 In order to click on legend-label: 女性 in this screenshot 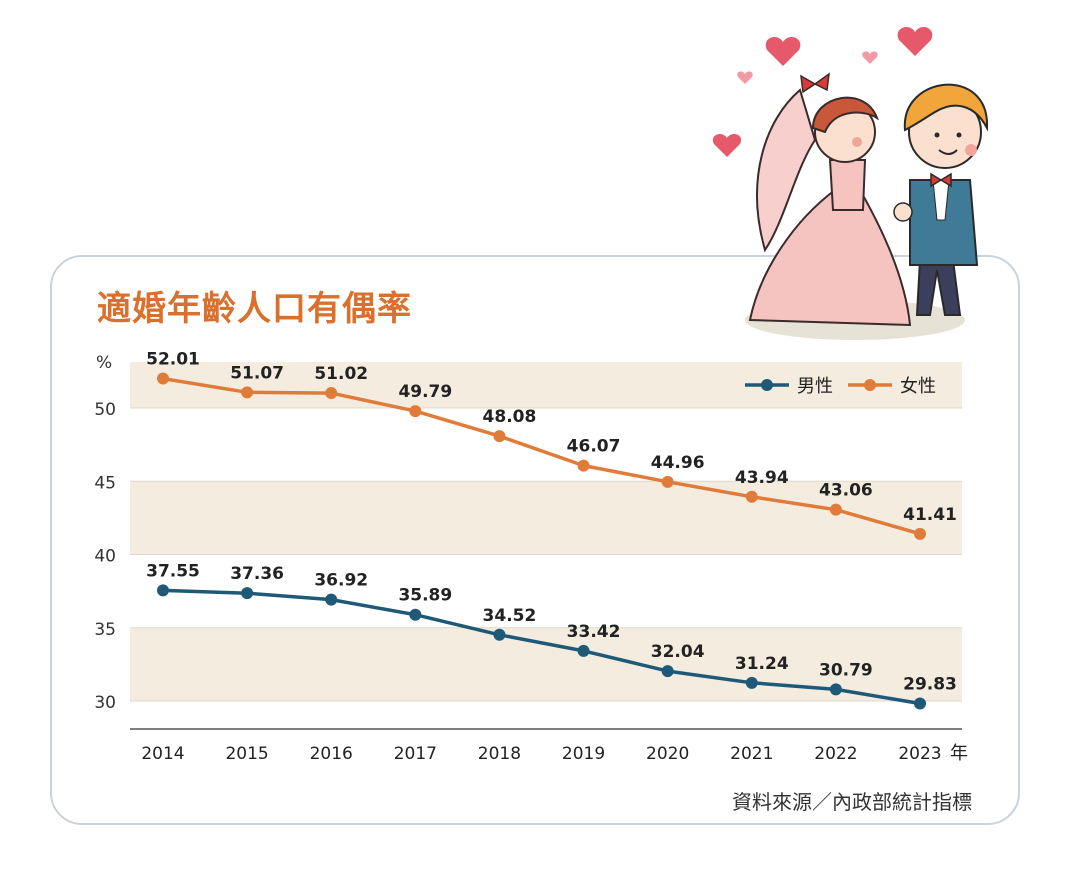, I will do `click(918, 386)`.